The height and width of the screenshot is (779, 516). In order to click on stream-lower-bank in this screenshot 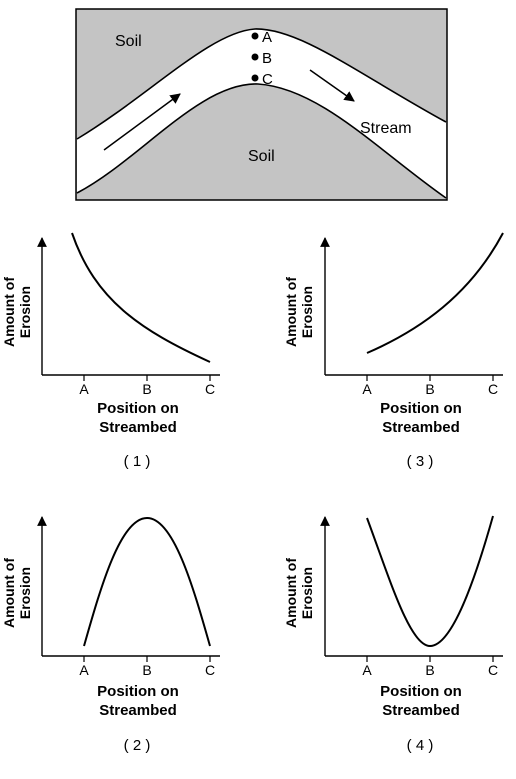, I will do `click(261, 141)`.